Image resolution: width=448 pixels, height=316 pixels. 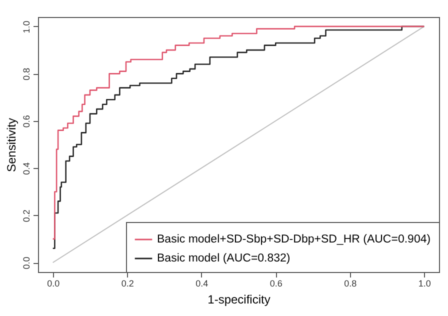 I want to click on y-axis-title: Sensitivity, so click(x=11, y=145).